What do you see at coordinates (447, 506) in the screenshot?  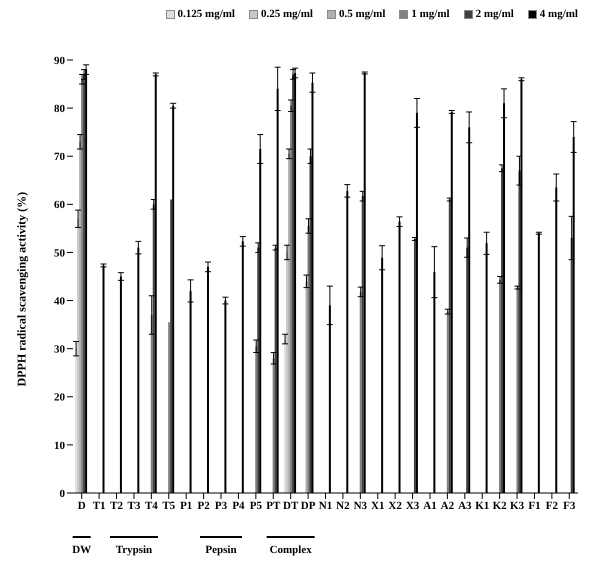 I see `x-tick-label: A2` at bounding box center [447, 506].